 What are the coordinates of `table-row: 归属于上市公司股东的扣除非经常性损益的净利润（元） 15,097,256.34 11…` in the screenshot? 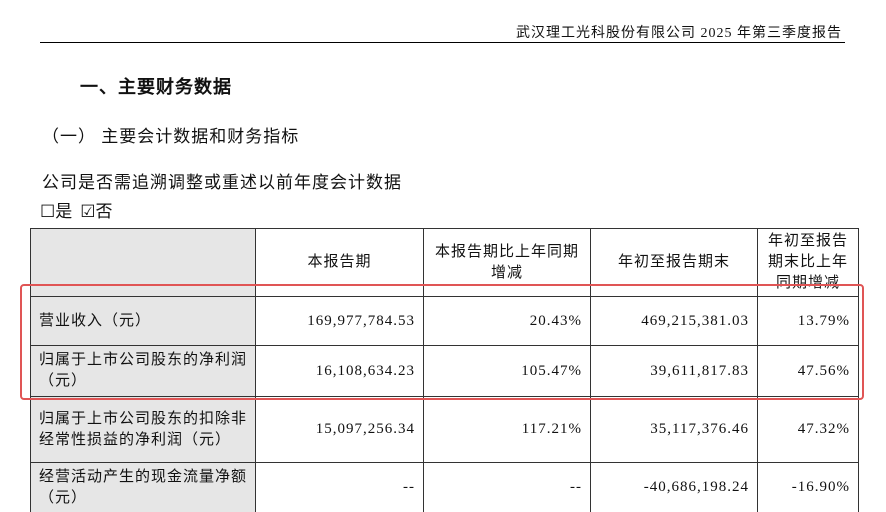 It's located at (444, 429).